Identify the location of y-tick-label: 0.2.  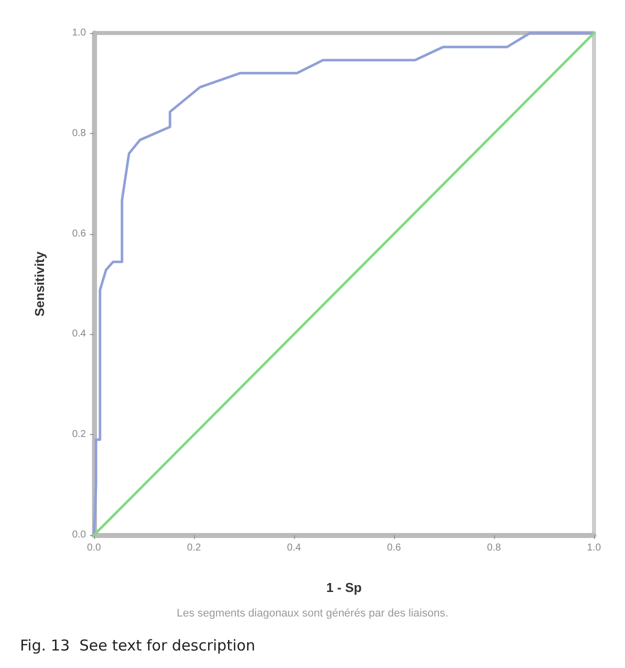
(79, 434).